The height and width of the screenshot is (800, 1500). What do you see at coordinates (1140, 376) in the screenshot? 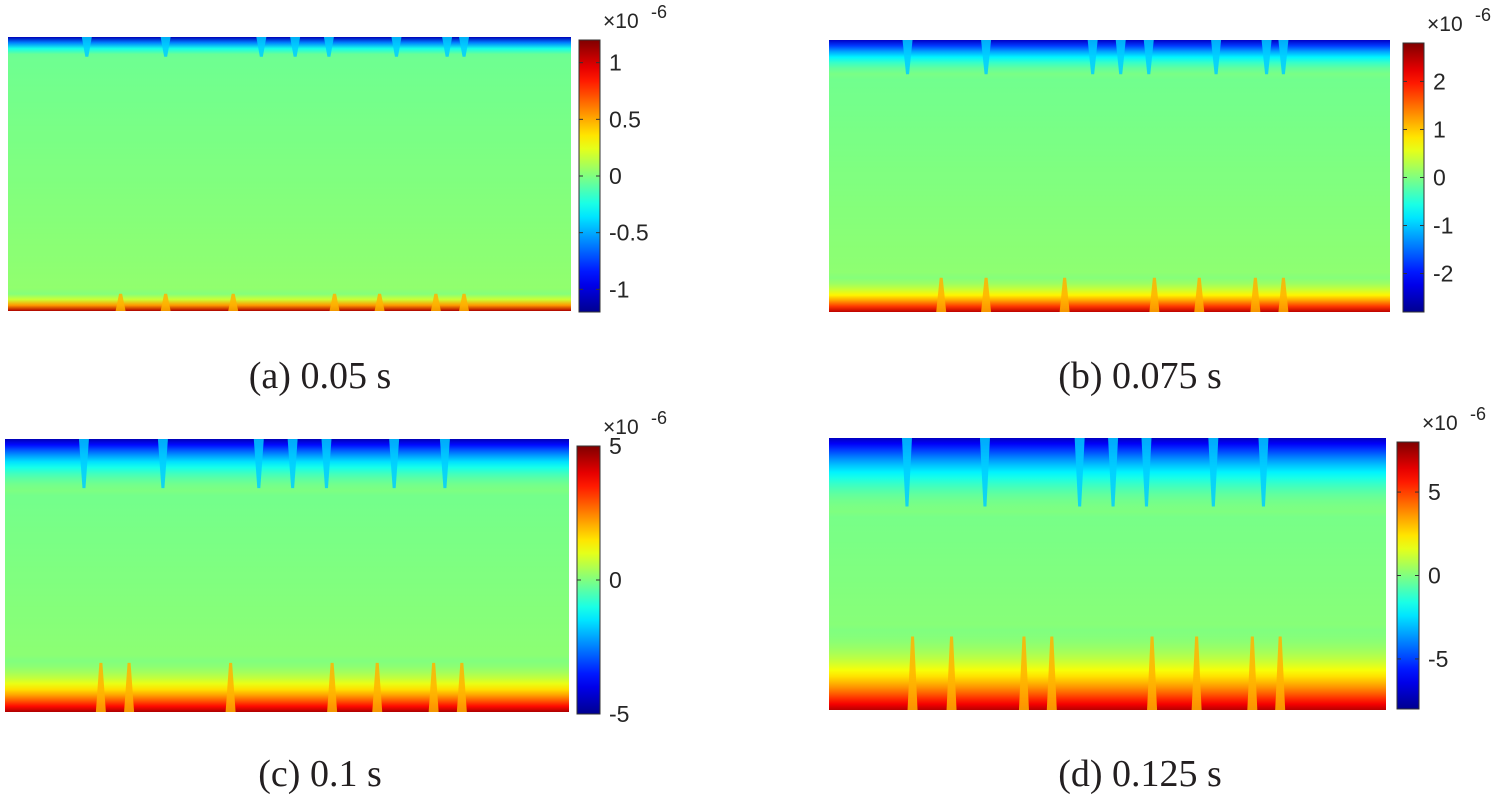
I see `panel-caption: (b) 0.075 s` at bounding box center [1140, 376].